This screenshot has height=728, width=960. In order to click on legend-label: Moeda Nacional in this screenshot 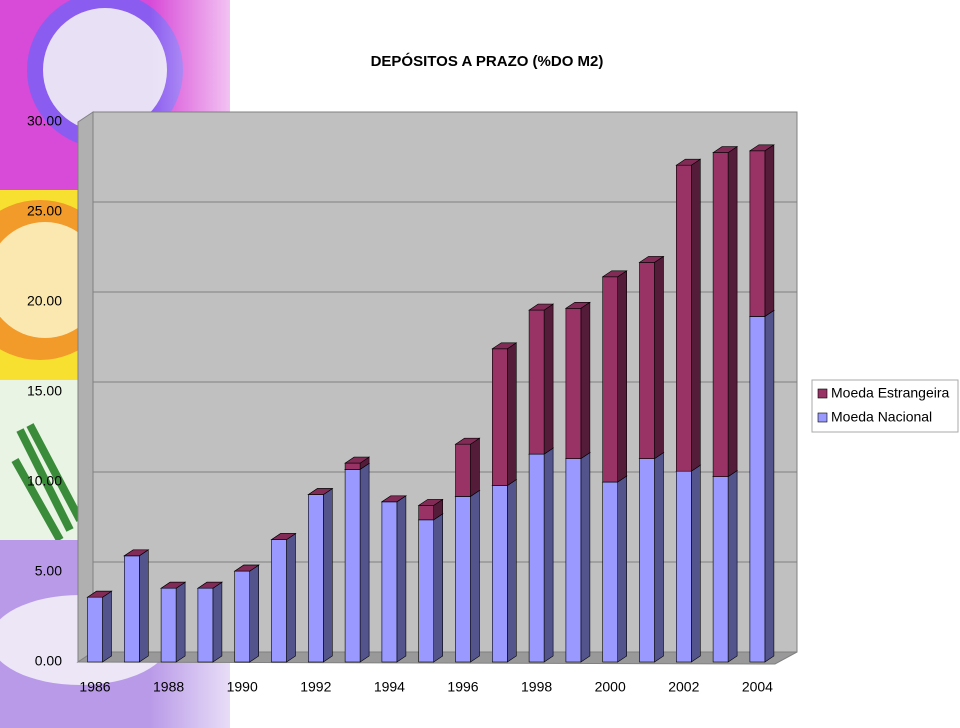, I will do `click(881, 417)`.